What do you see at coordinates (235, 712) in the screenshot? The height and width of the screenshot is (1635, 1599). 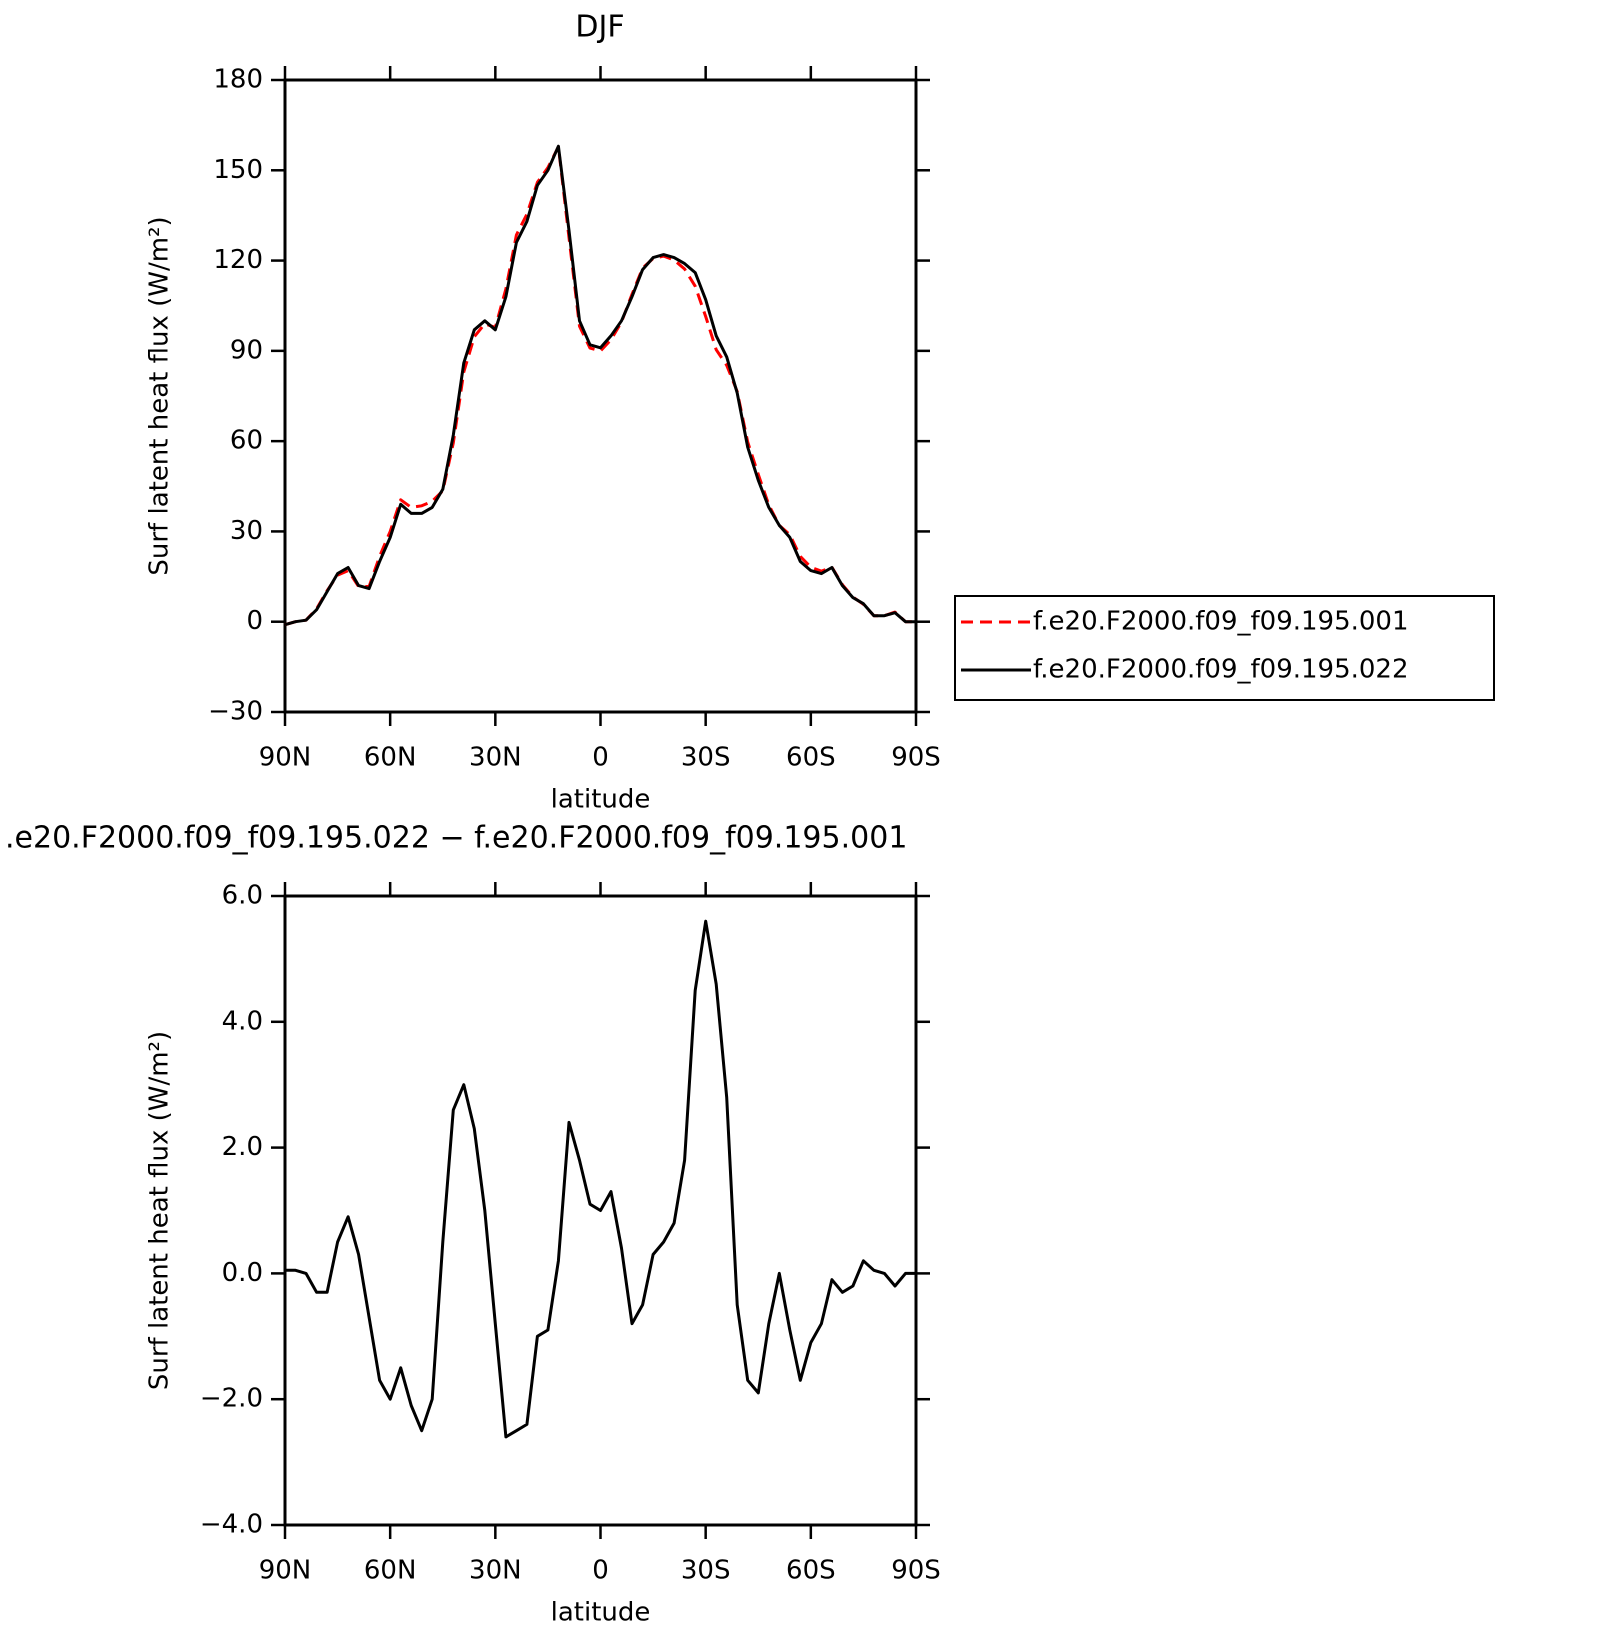 I see `y-tick-label: −30` at bounding box center [235, 712].